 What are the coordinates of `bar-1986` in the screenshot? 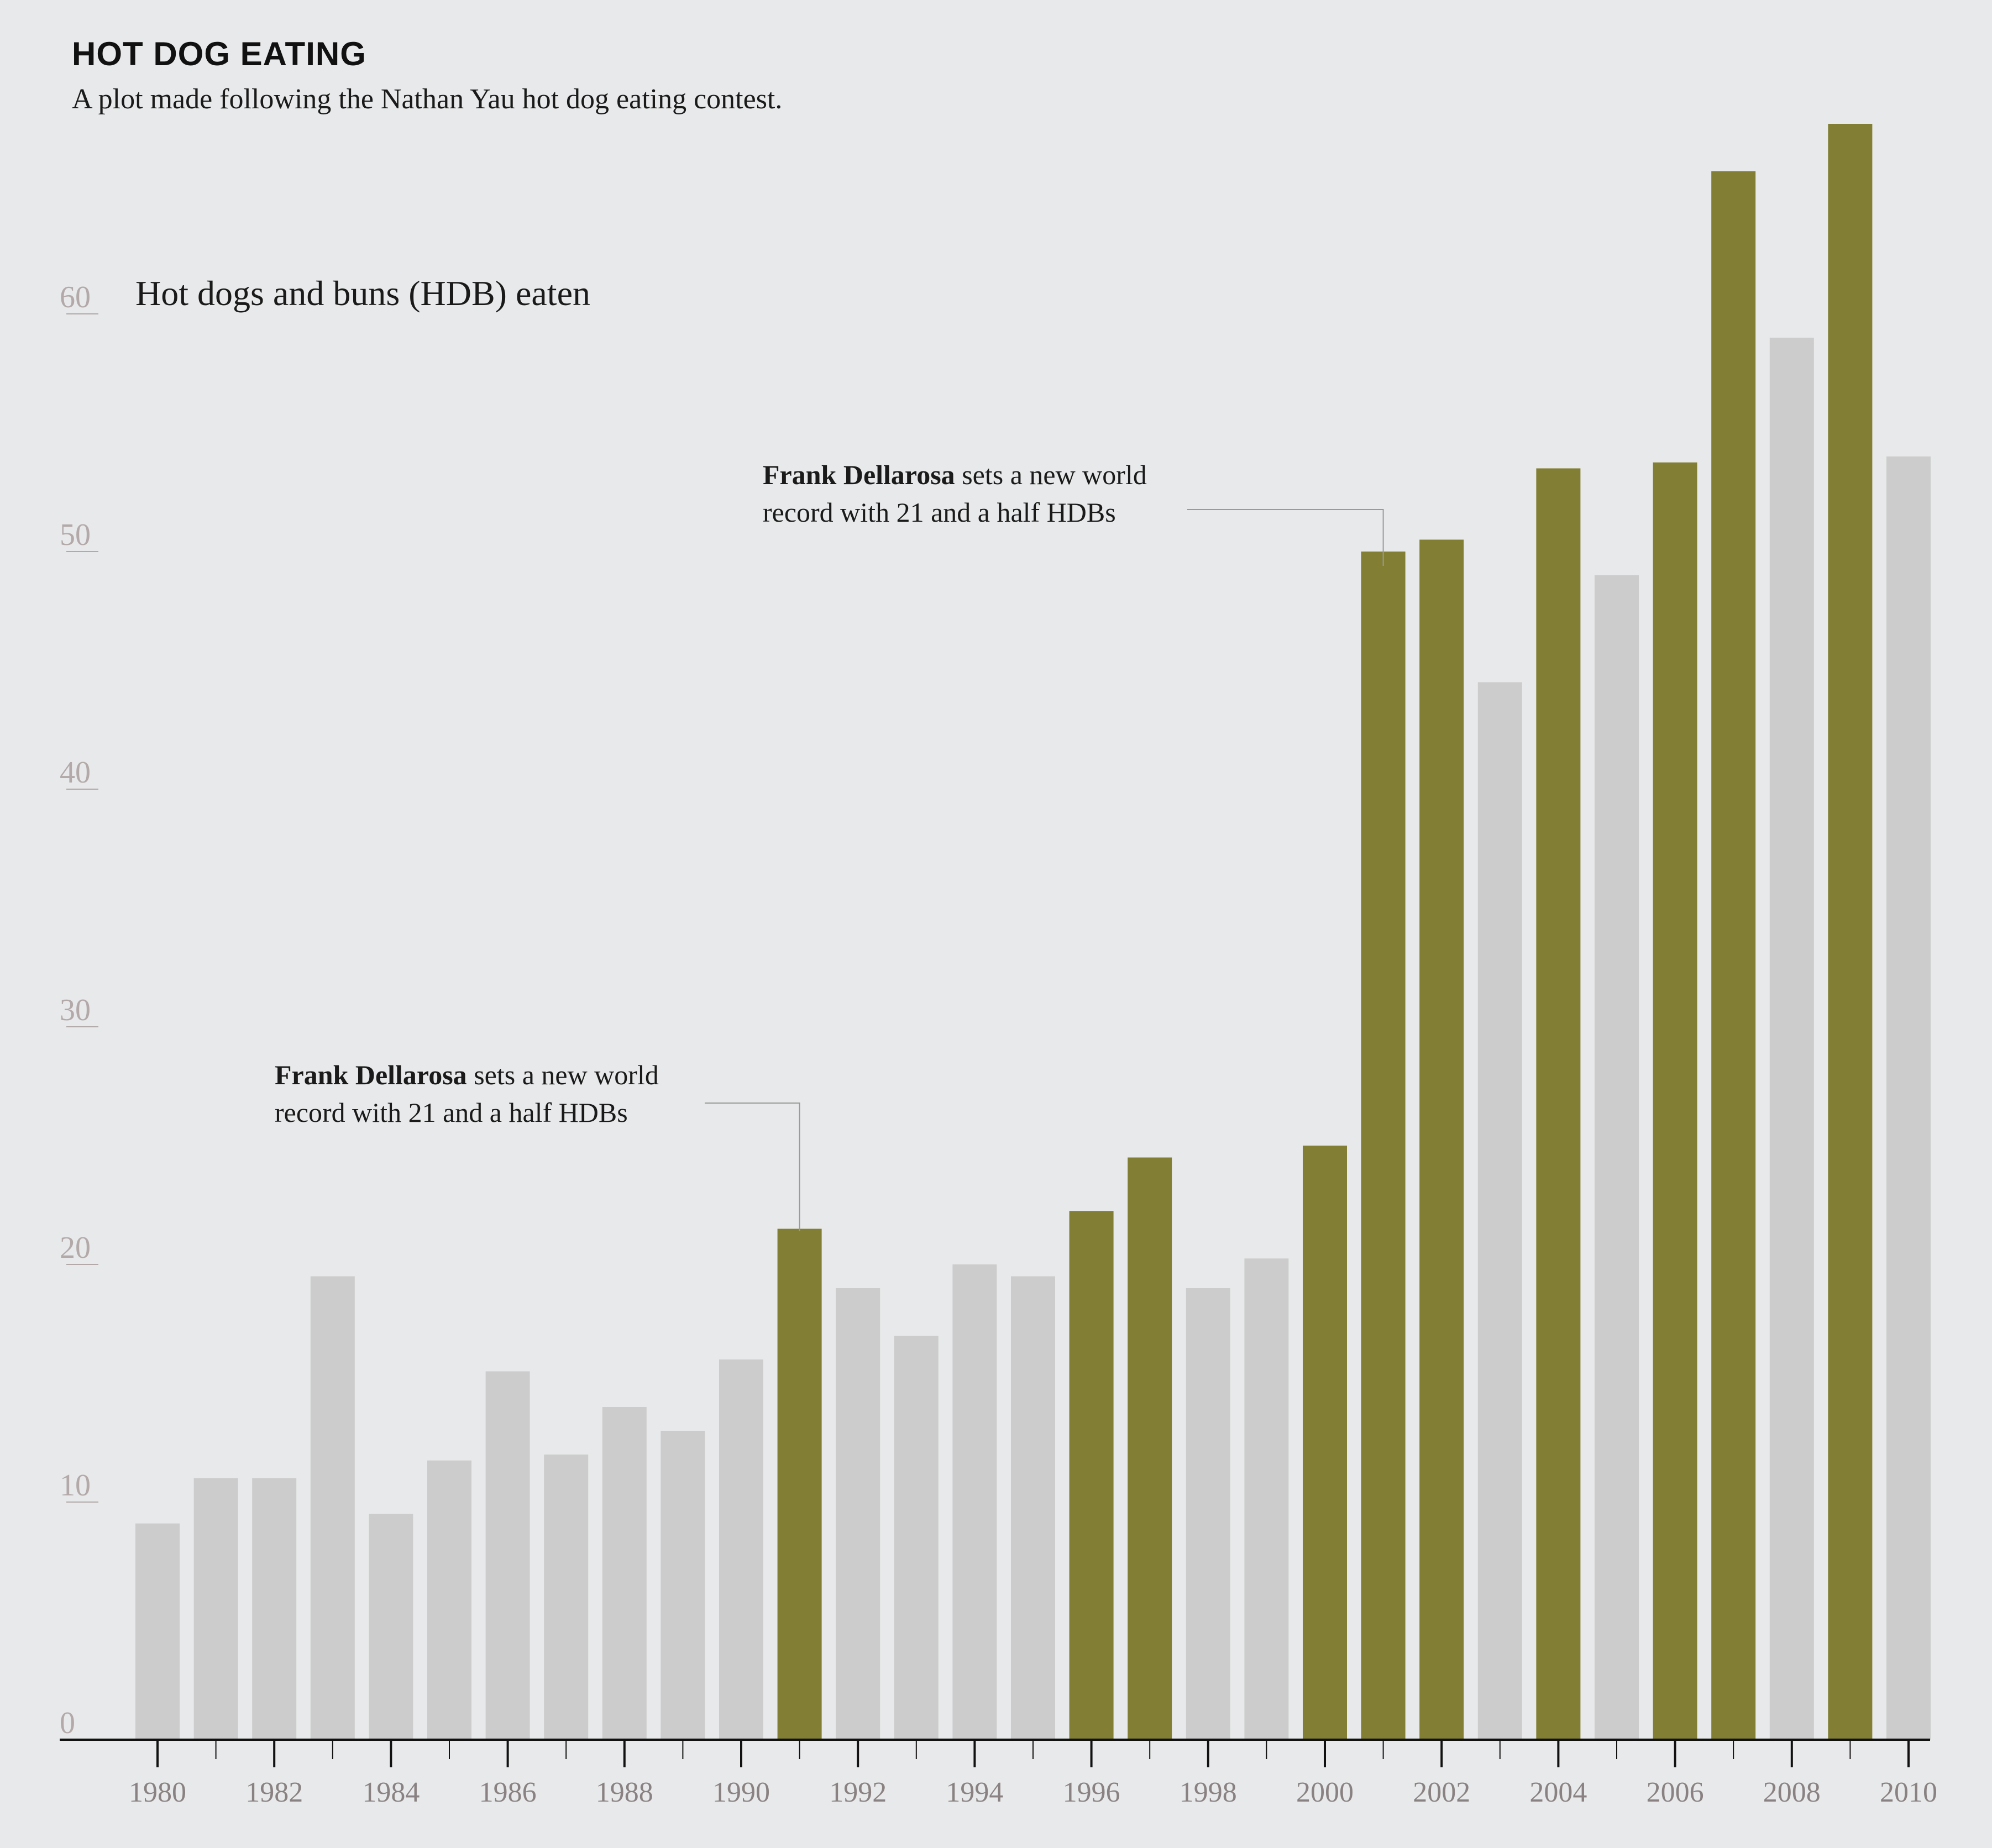 It's located at (508, 1556).